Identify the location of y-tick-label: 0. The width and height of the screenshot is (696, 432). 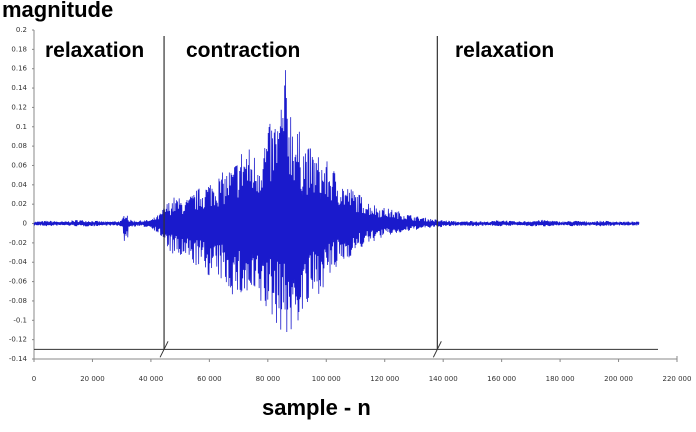
(25, 224).